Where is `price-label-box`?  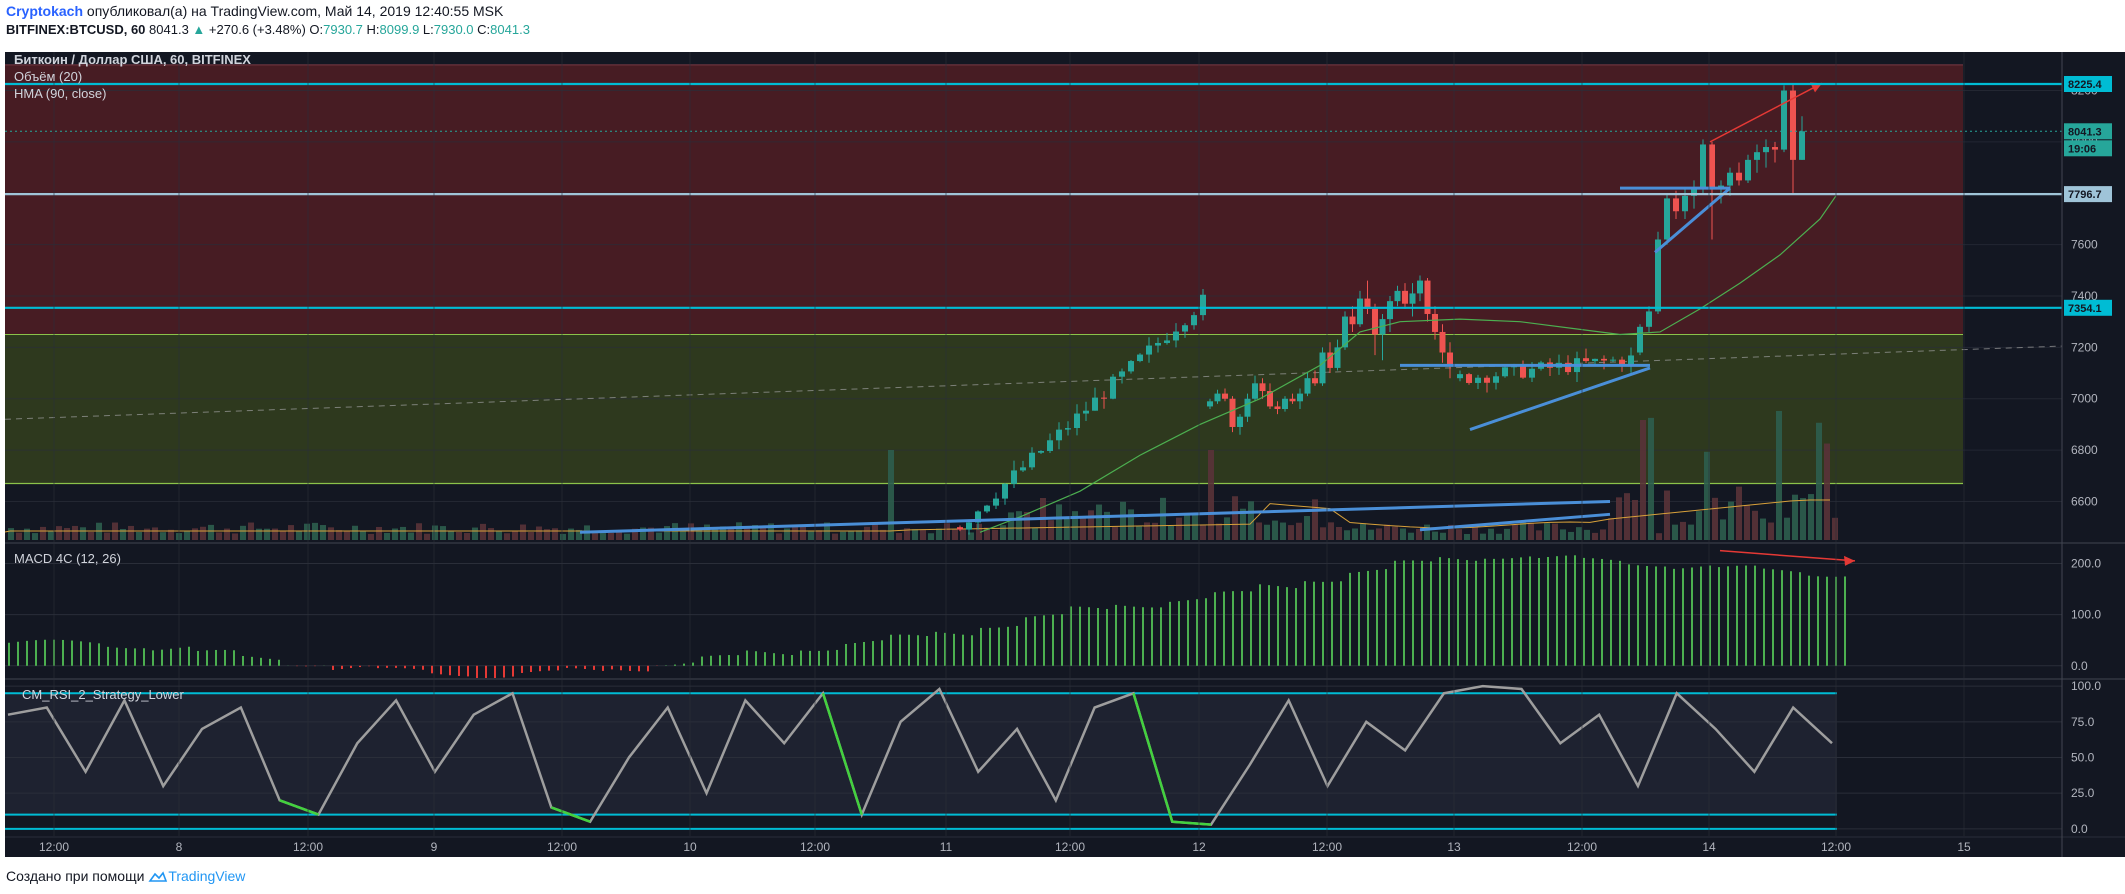 price-label-box is located at coordinates (2088, 194).